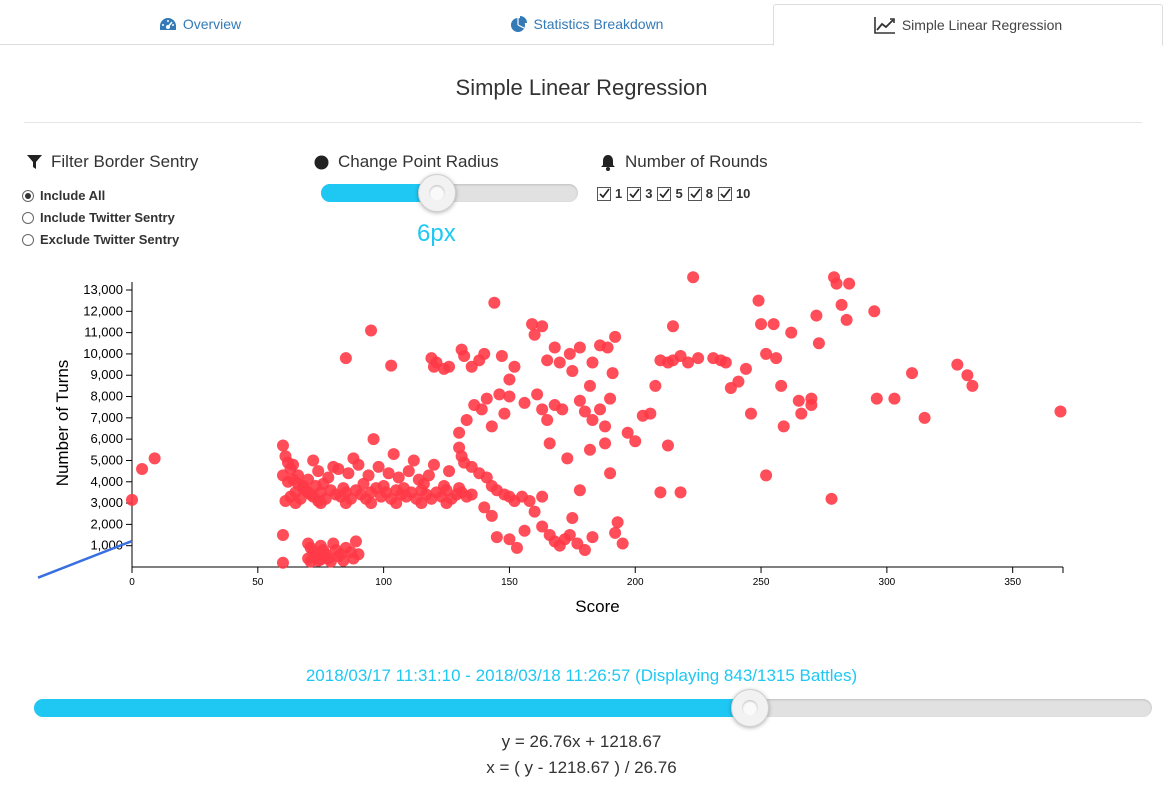 This screenshot has width=1163, height=805. What do you see at coordinates (62, 423) in the screenshot?
I see `y-axis-title: Number of Turns` at bounding box center [62, 423].